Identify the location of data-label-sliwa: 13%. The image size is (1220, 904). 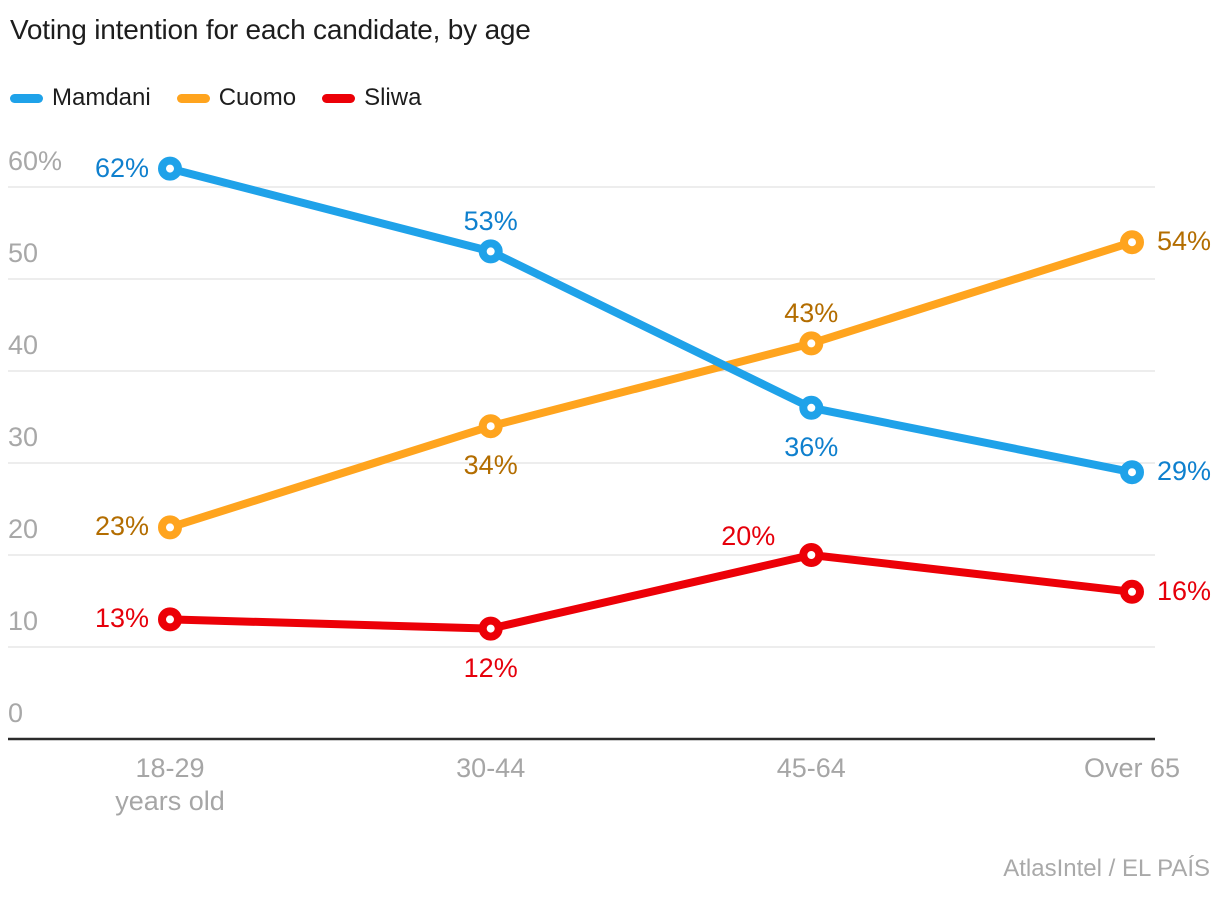
(121, 618).